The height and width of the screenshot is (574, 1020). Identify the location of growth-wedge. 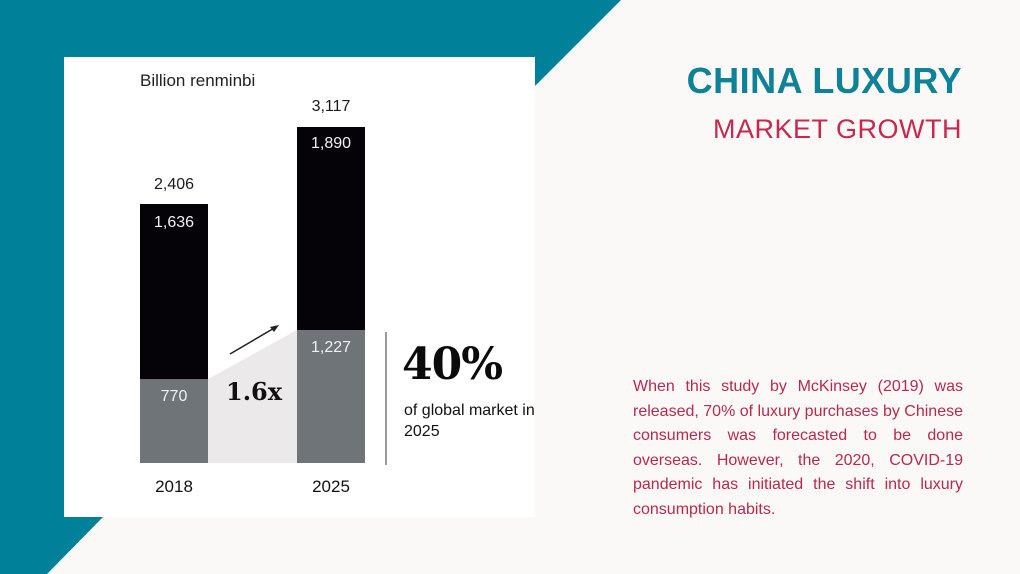
(252, 394).